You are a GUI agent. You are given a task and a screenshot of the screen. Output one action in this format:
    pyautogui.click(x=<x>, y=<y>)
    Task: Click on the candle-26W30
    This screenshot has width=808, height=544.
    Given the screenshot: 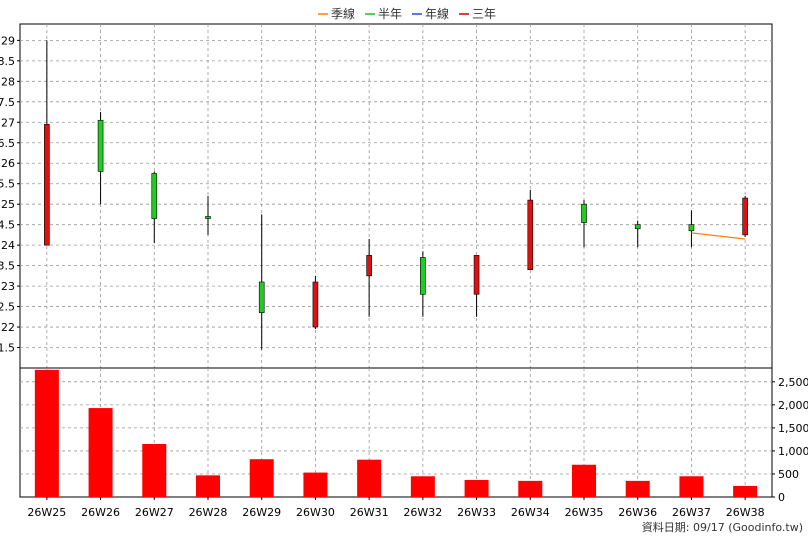 What is the action you would take?
    pyautogui.click(x=315, y=302)
    